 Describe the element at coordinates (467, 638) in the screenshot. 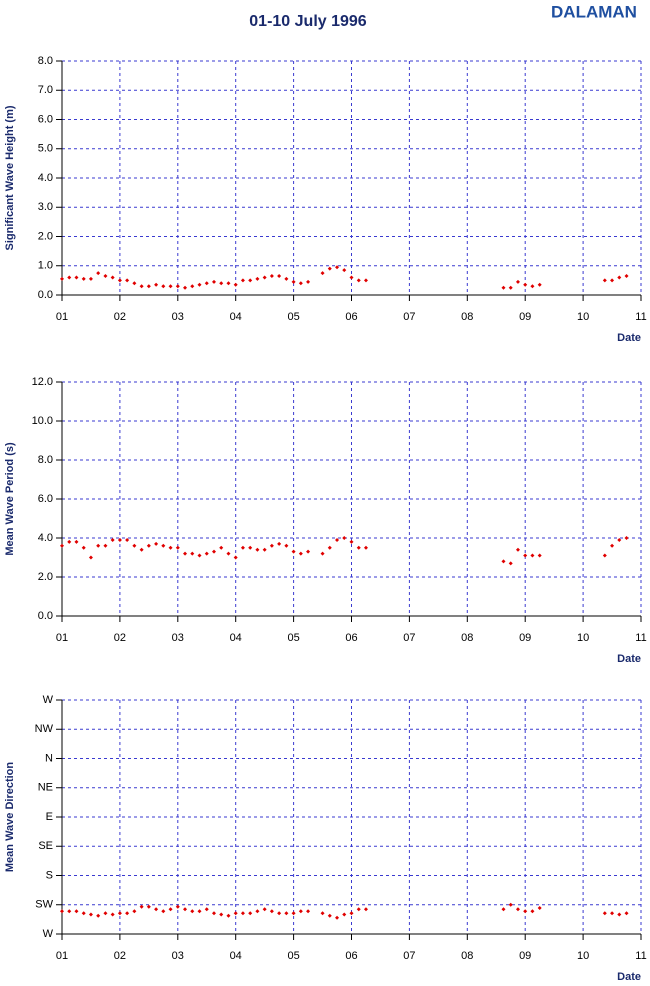

I see `x-tick-label: 08` at that location.